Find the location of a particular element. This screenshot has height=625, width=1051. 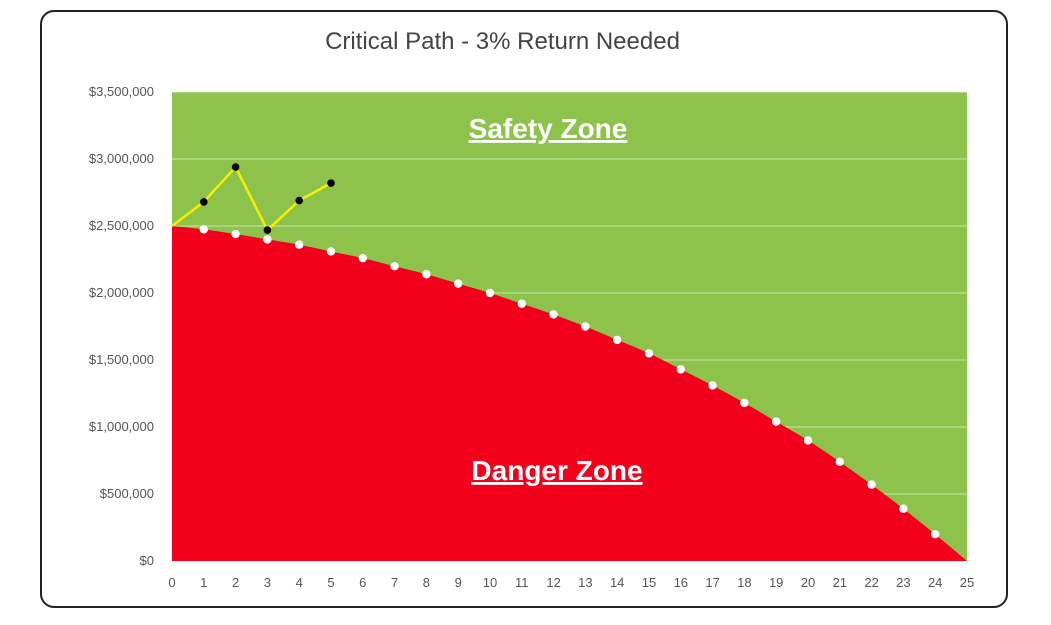

y-tick-label: $500,000 is located at coordinates (127, 493).